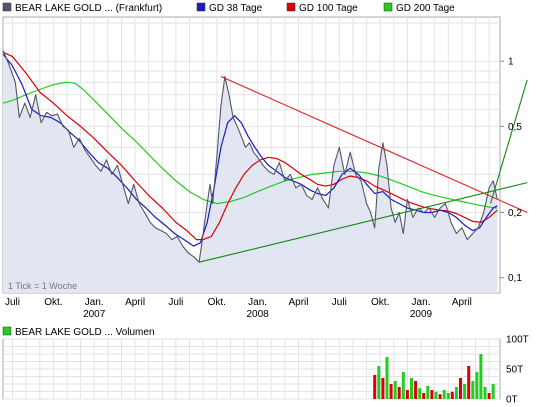 This screenshot has height=407, width=554. Describe the element at coordinates (511, 62) in the screenshot. I see `price-y-tick-label: 1` at that location.